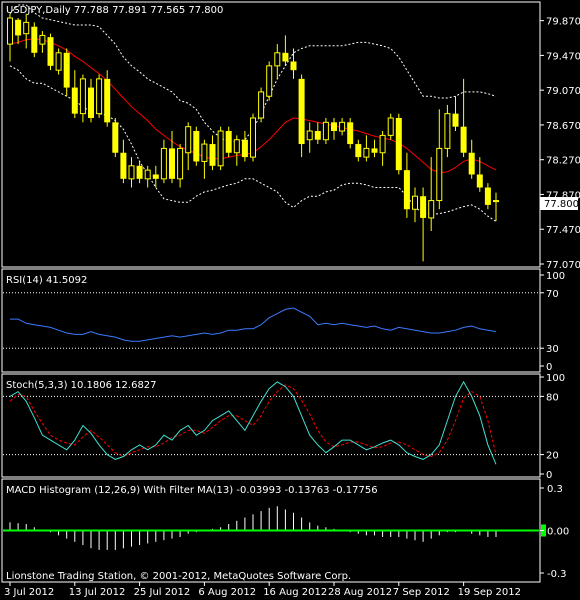 The height and width of the screenshot is (600, 580). I want to click on date-tick-label: 16 Aug 2012, so click(295, 592).